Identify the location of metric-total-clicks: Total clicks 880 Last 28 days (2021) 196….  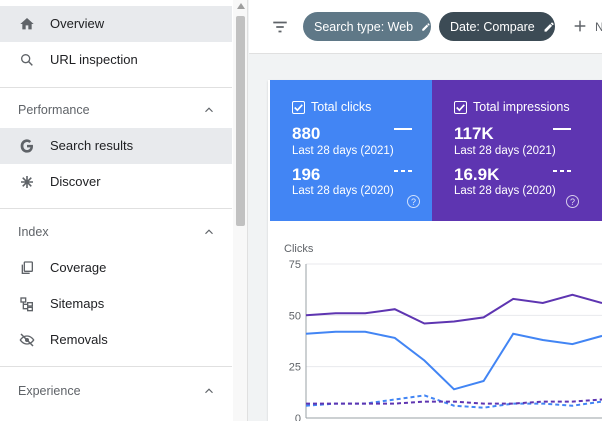
(351, 150).